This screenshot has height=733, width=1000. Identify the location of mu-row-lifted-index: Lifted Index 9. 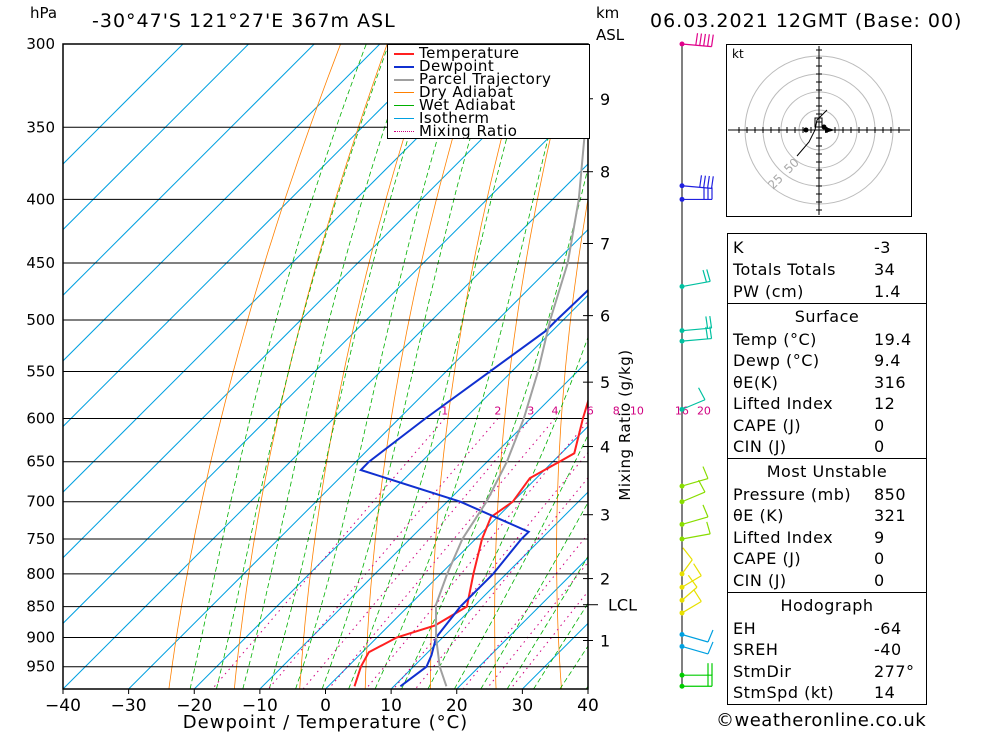
(827, 538).